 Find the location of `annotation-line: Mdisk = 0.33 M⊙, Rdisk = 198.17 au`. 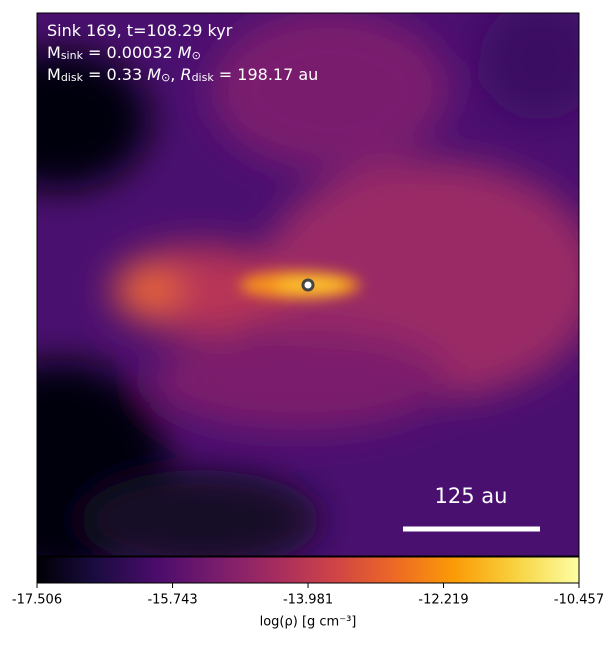

annotation-line: Mdisk = 0.33 M⊙, Rdisk = 198.17 au is located at coordinates (182, 74).